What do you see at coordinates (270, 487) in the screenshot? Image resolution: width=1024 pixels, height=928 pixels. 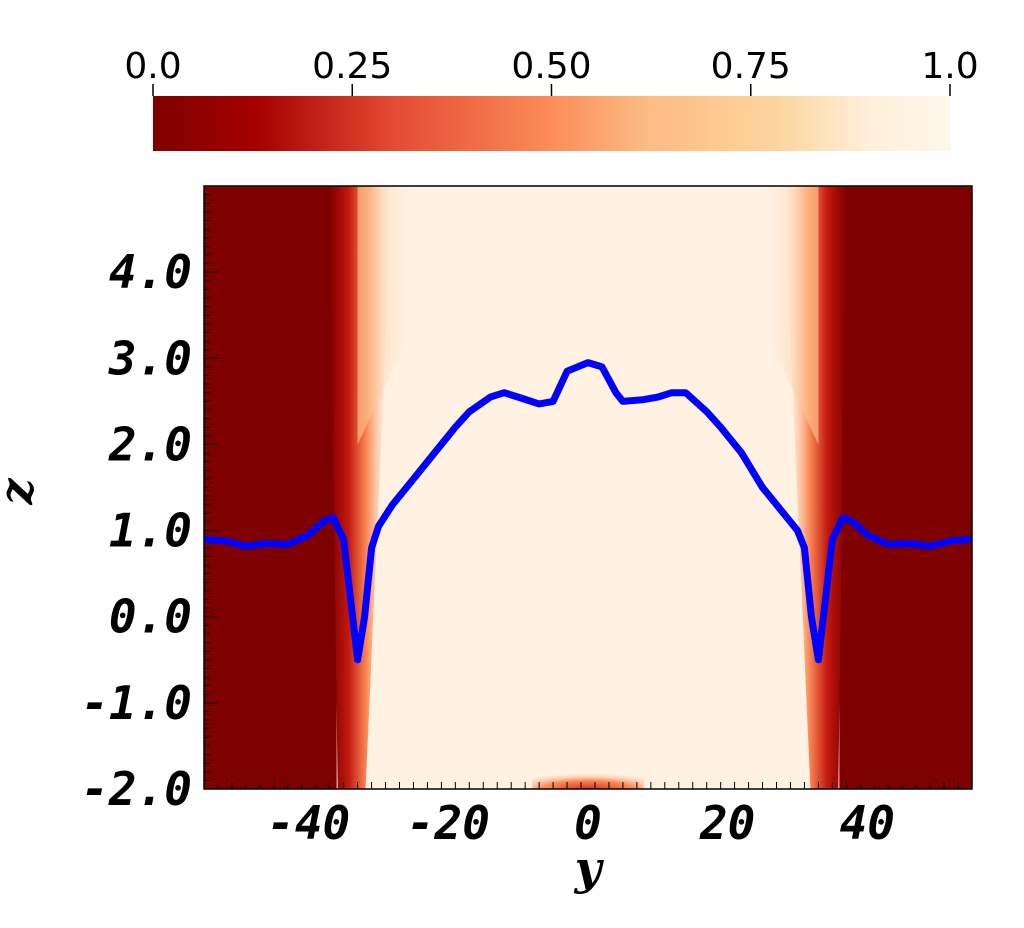 I see `field-left-region` at bounding box center [270, 487].